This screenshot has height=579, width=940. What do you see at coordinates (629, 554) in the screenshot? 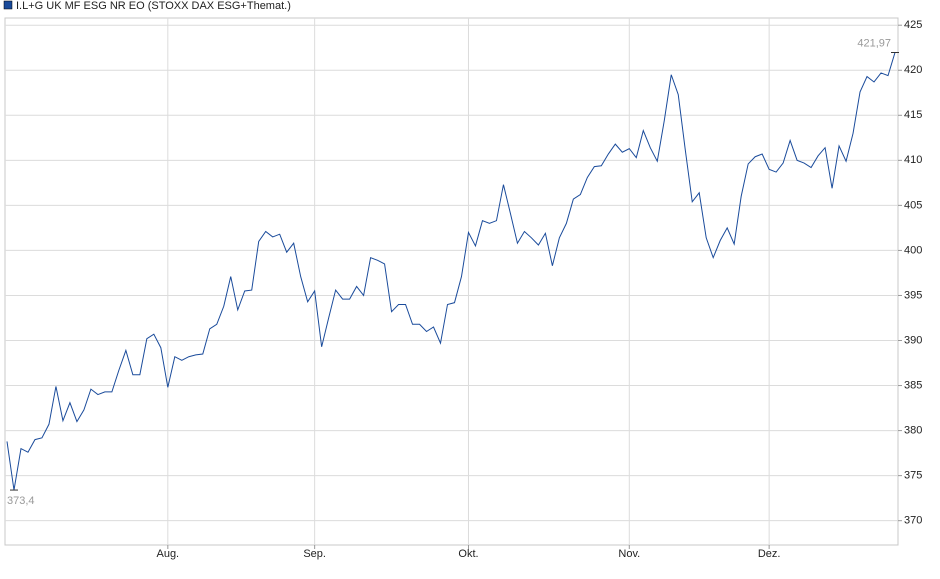
I see `x-tick-label: Nov.` at bounding box center [629, 554].